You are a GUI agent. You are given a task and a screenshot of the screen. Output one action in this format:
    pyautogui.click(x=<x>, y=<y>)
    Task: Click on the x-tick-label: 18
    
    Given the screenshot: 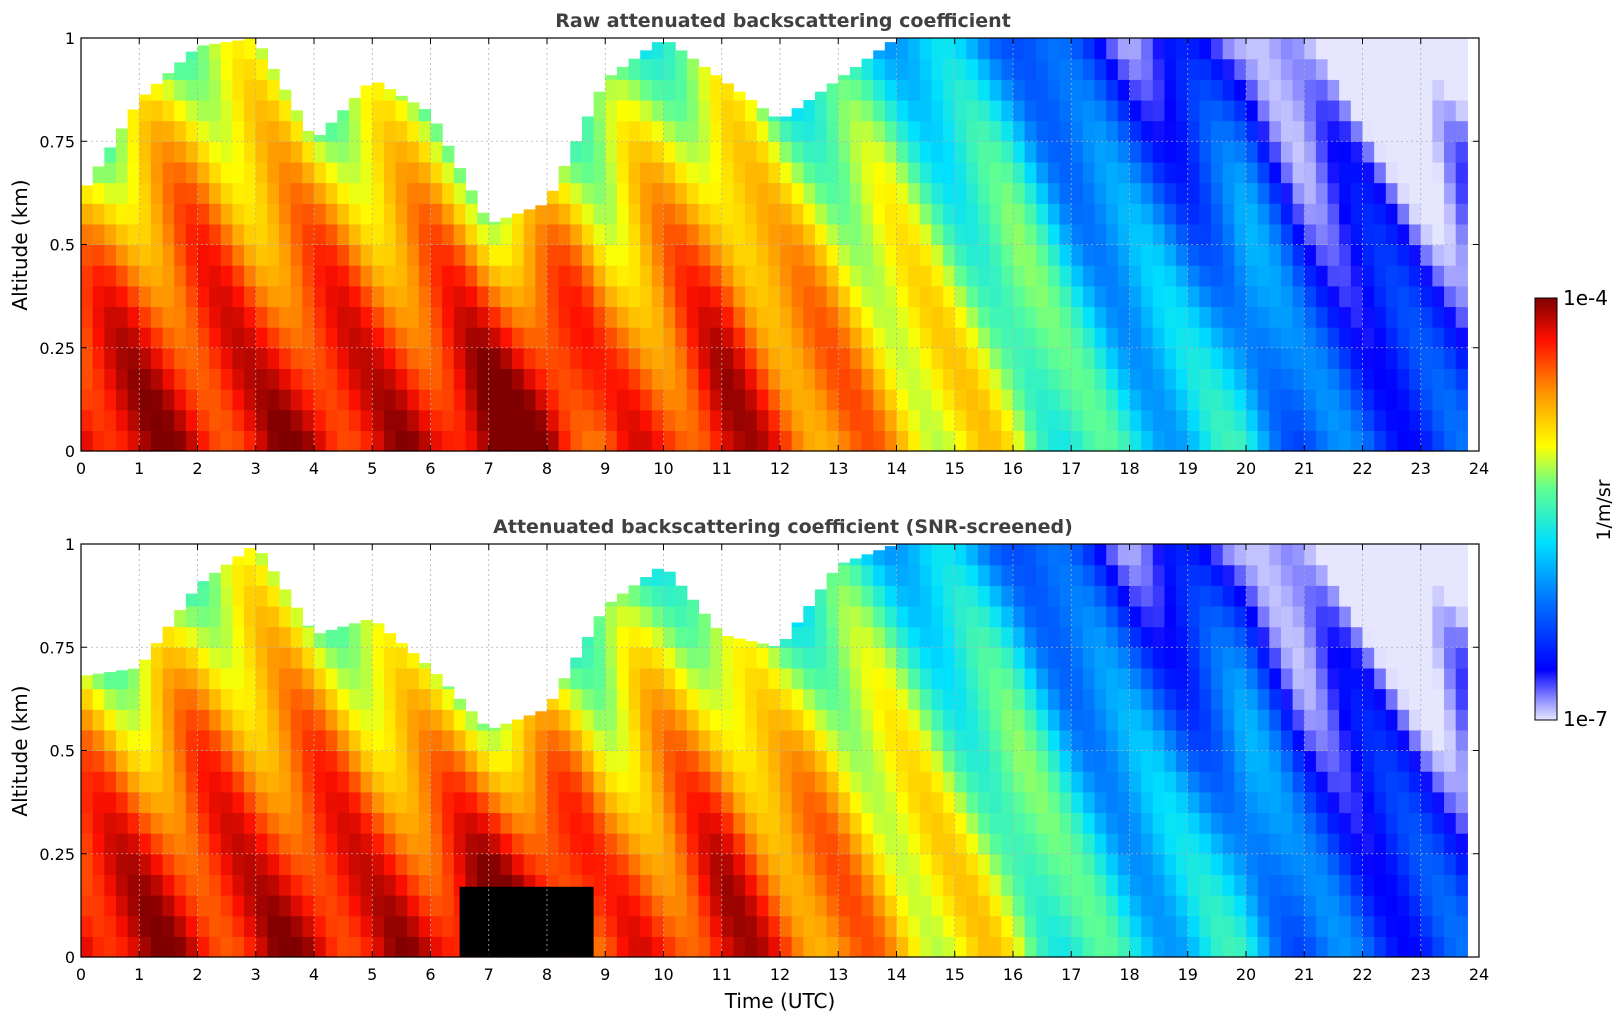 What is the action you would take?
    pyautogui.click(x=1129, y=974)
    